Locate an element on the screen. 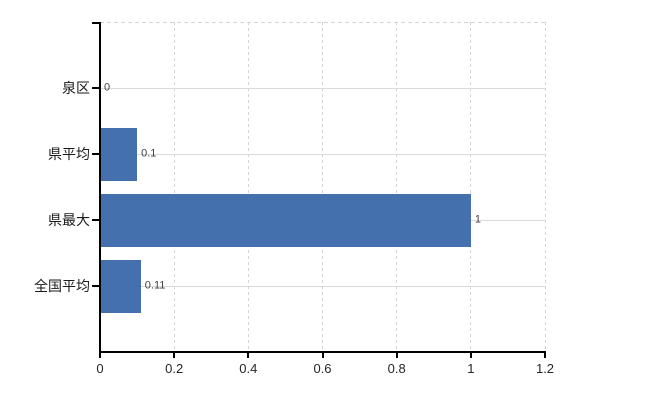  bar-value-label: 1 is located at coordinates (477, 219).